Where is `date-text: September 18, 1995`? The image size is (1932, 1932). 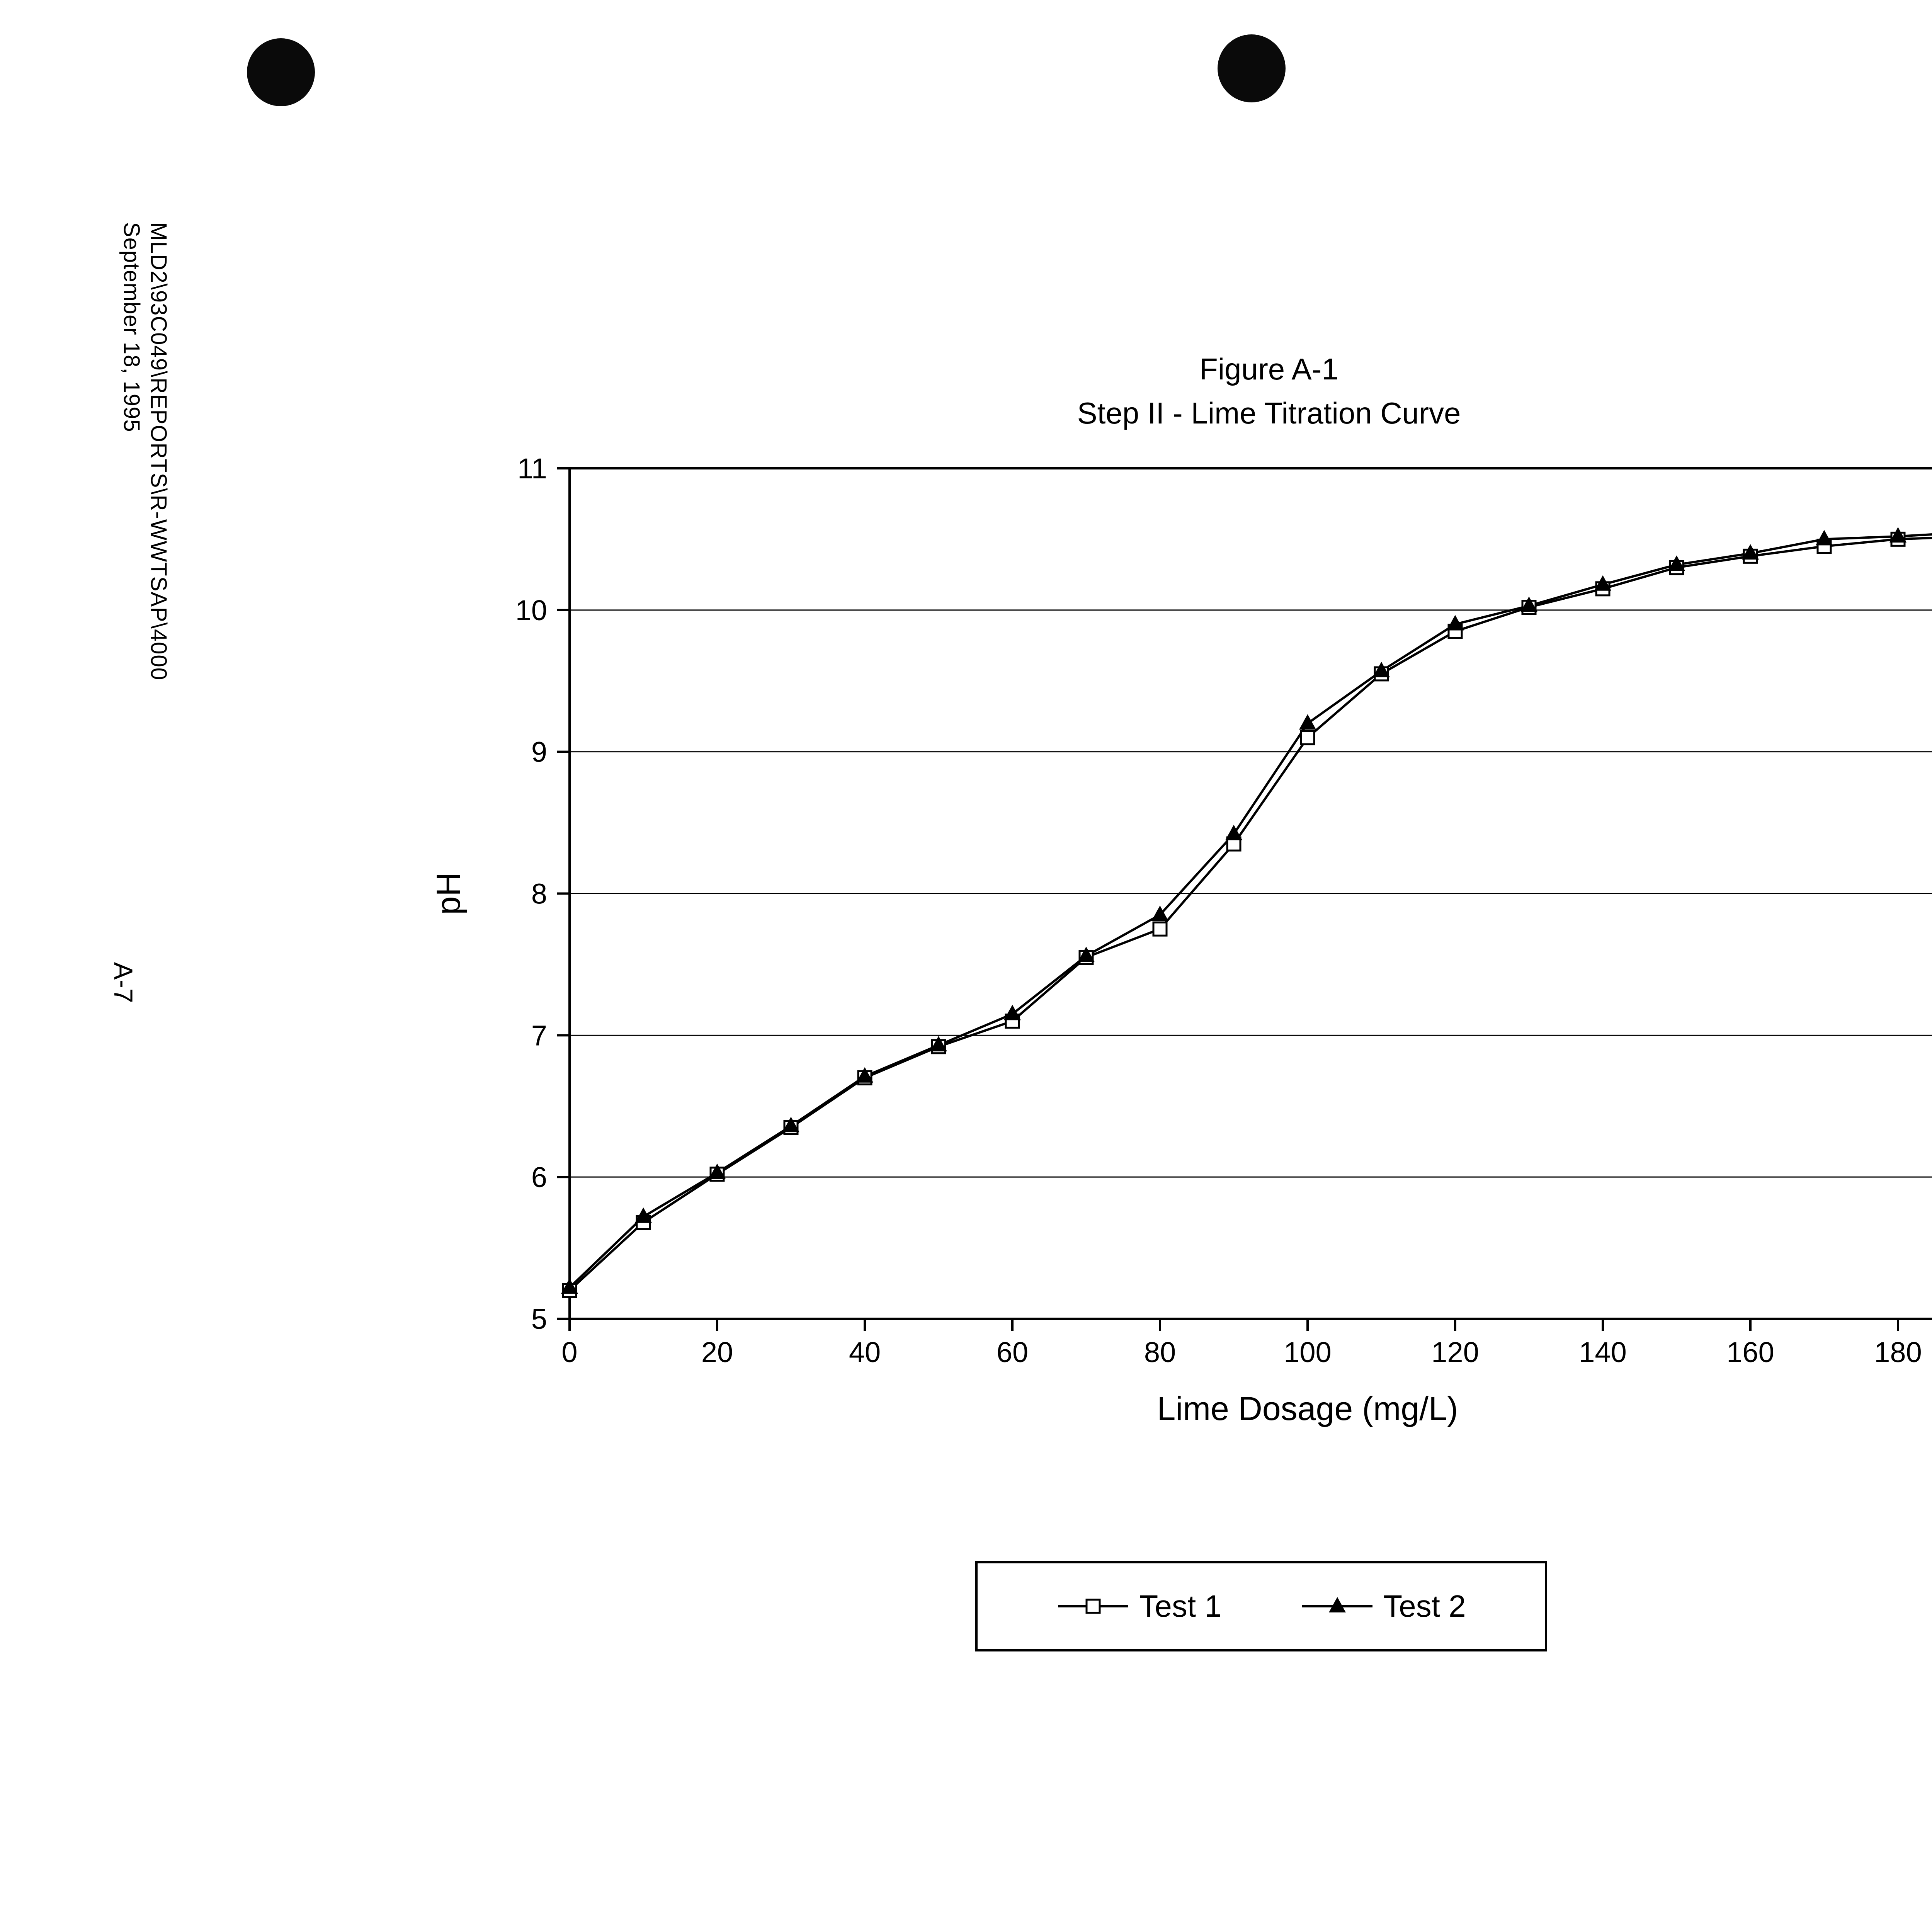
date-text: September 18, 1995 is located at coordinates (131, 327).